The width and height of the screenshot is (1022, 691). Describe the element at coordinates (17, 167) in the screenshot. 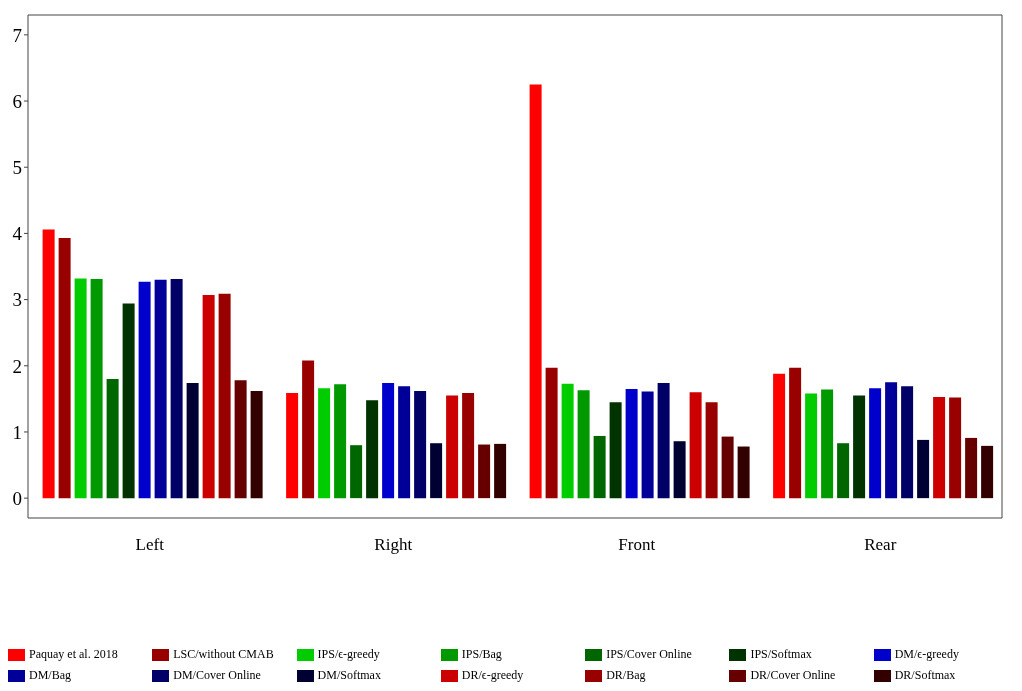

I see `y-tick-label: 5` at that location.